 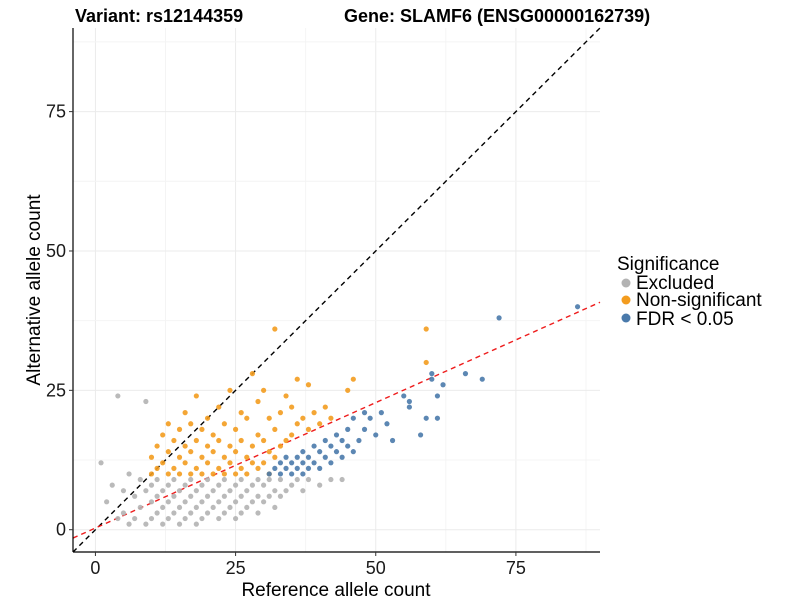 What do you see at coordinates (56, 112) in the screenshot?
I see `y-tick-label: 75` at bounding box center [56, 112].